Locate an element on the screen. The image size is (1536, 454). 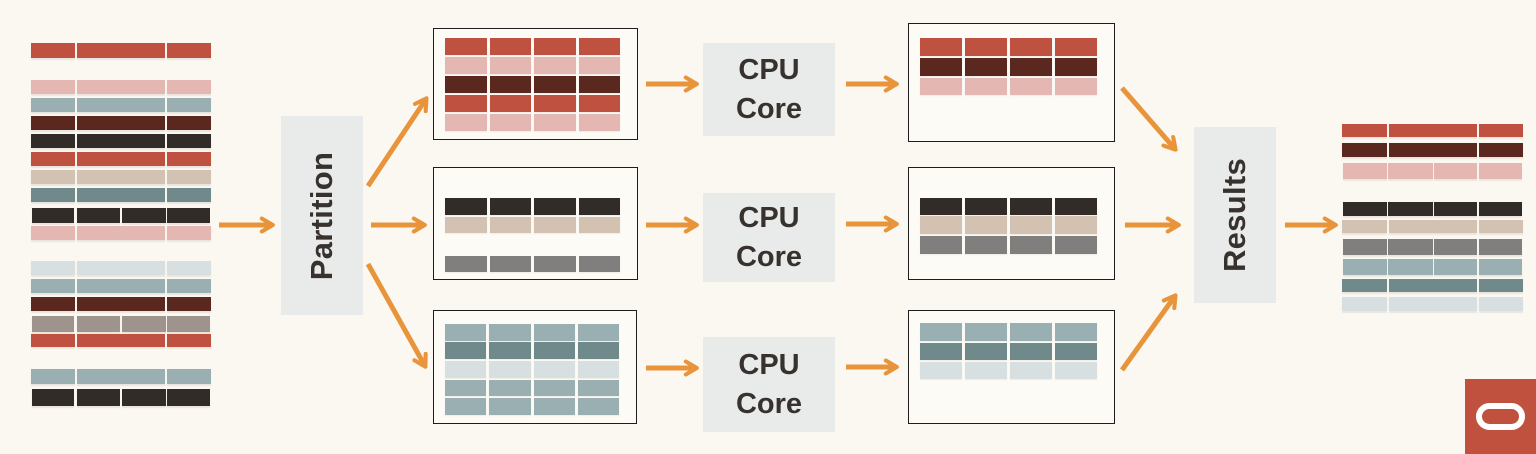
oracle-o-icon is located at coordinates (1500, 416).